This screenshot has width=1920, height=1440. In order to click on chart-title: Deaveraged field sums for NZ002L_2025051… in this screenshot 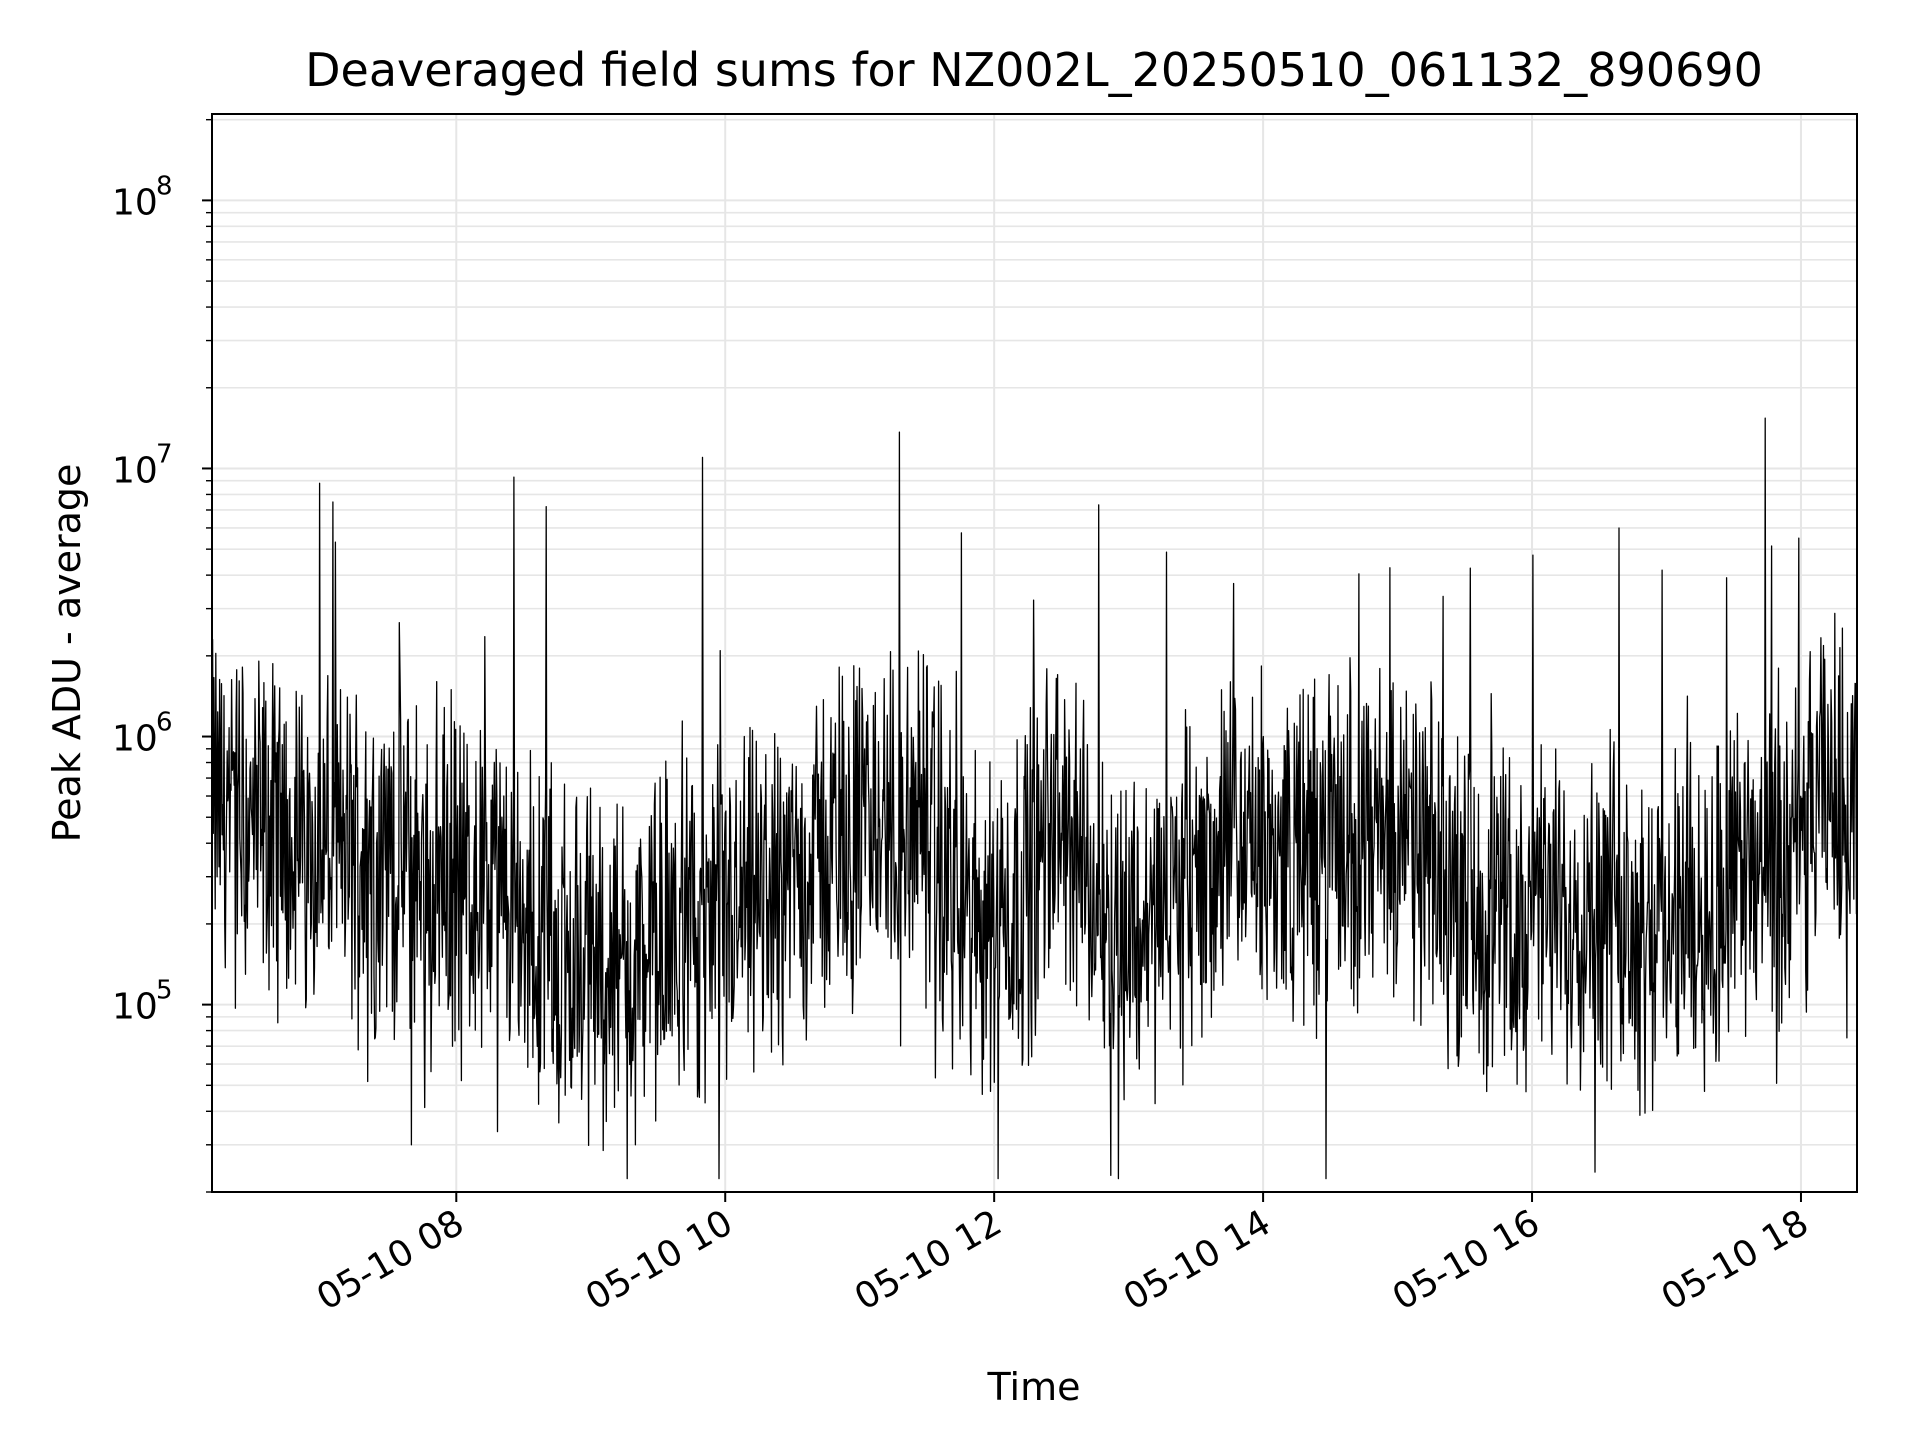, I will do `click(1034, 70)`.